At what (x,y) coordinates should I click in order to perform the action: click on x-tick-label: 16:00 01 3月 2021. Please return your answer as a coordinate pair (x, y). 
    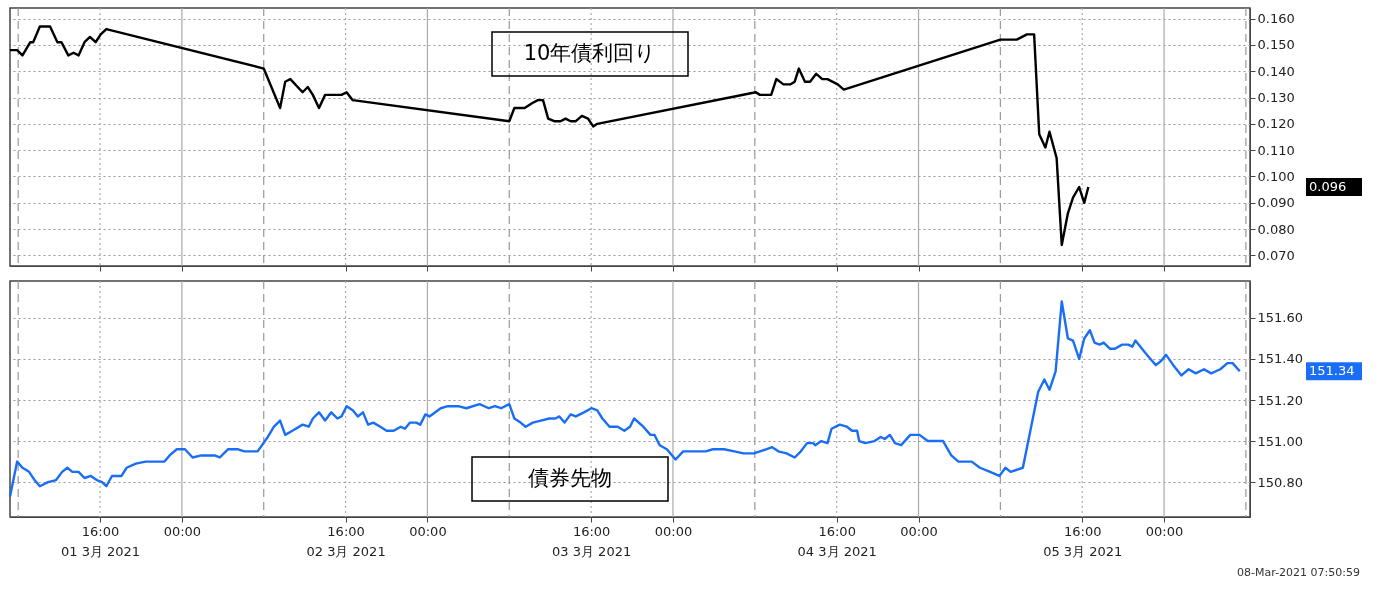
    Looking at the image, I should click on (100, 541).